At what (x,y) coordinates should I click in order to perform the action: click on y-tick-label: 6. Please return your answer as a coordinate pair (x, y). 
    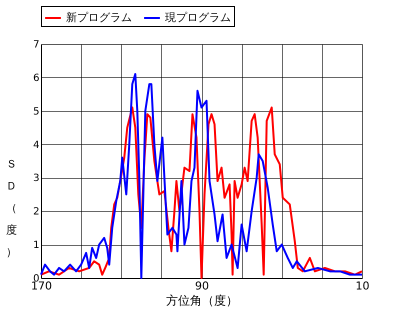
    Looking at the image, I should click on (36, 78).